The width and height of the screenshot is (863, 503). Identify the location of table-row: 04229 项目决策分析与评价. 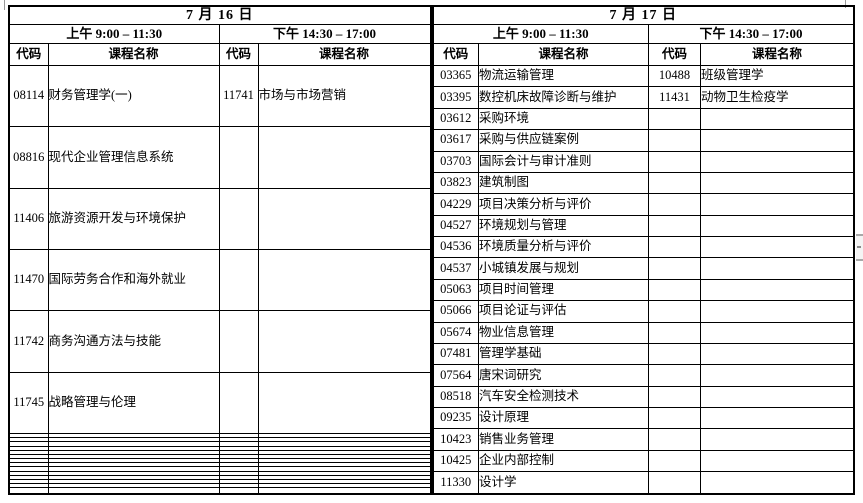
(643, 204).